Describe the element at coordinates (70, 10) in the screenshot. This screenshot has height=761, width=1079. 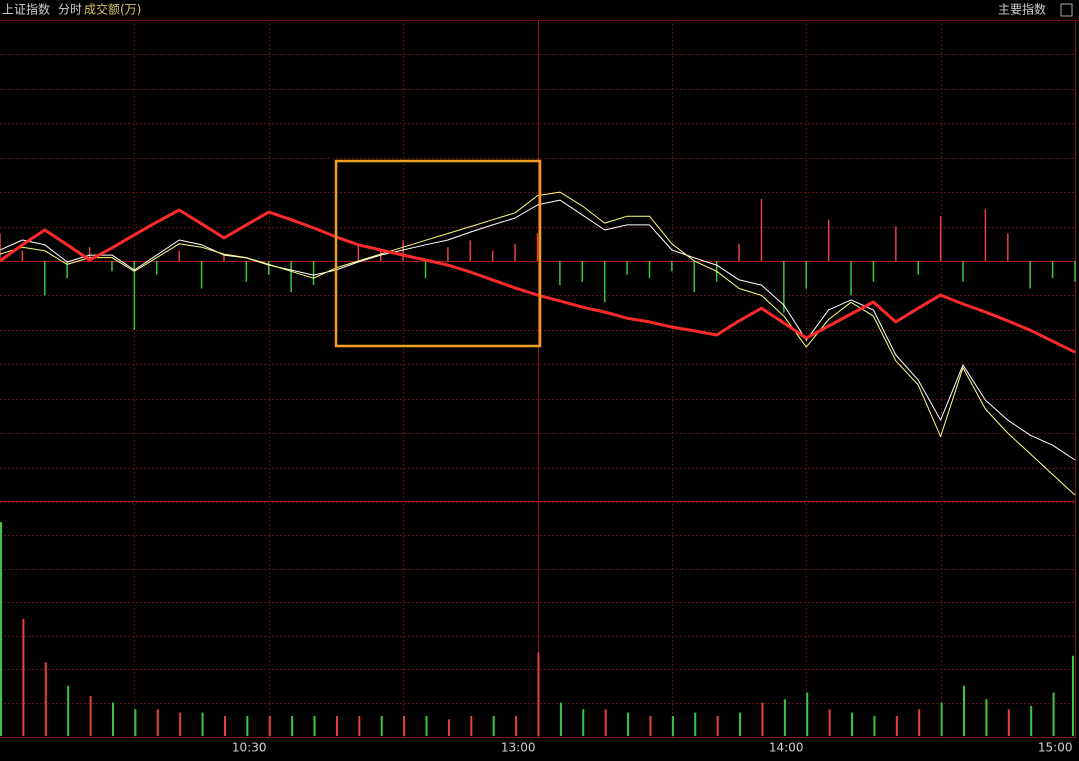
I see `mode: 分时` at that location.